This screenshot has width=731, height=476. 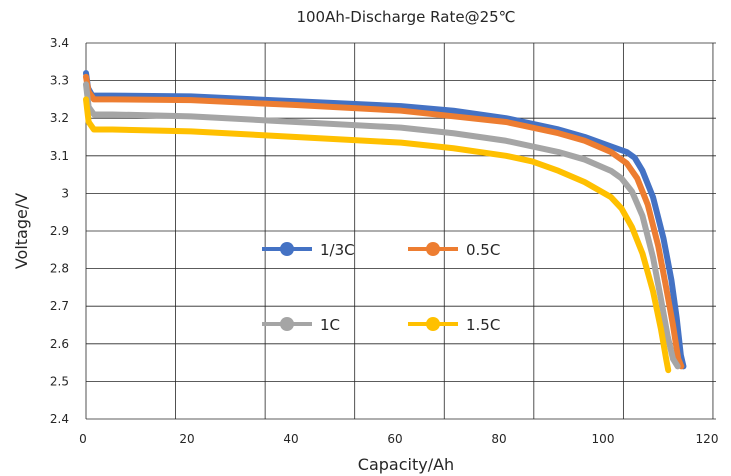 I want to click on x-tick-label-1: 20, so click(x=186, y=439).